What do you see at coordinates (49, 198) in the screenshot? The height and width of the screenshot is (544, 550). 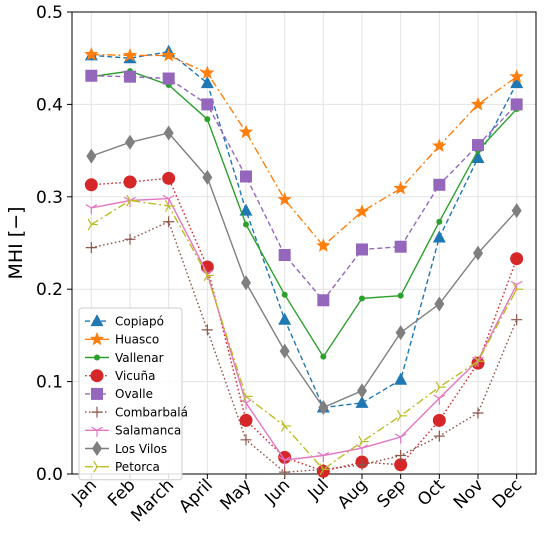 I see `y-tick-label: 0.3` at bounding box center [49, 198].